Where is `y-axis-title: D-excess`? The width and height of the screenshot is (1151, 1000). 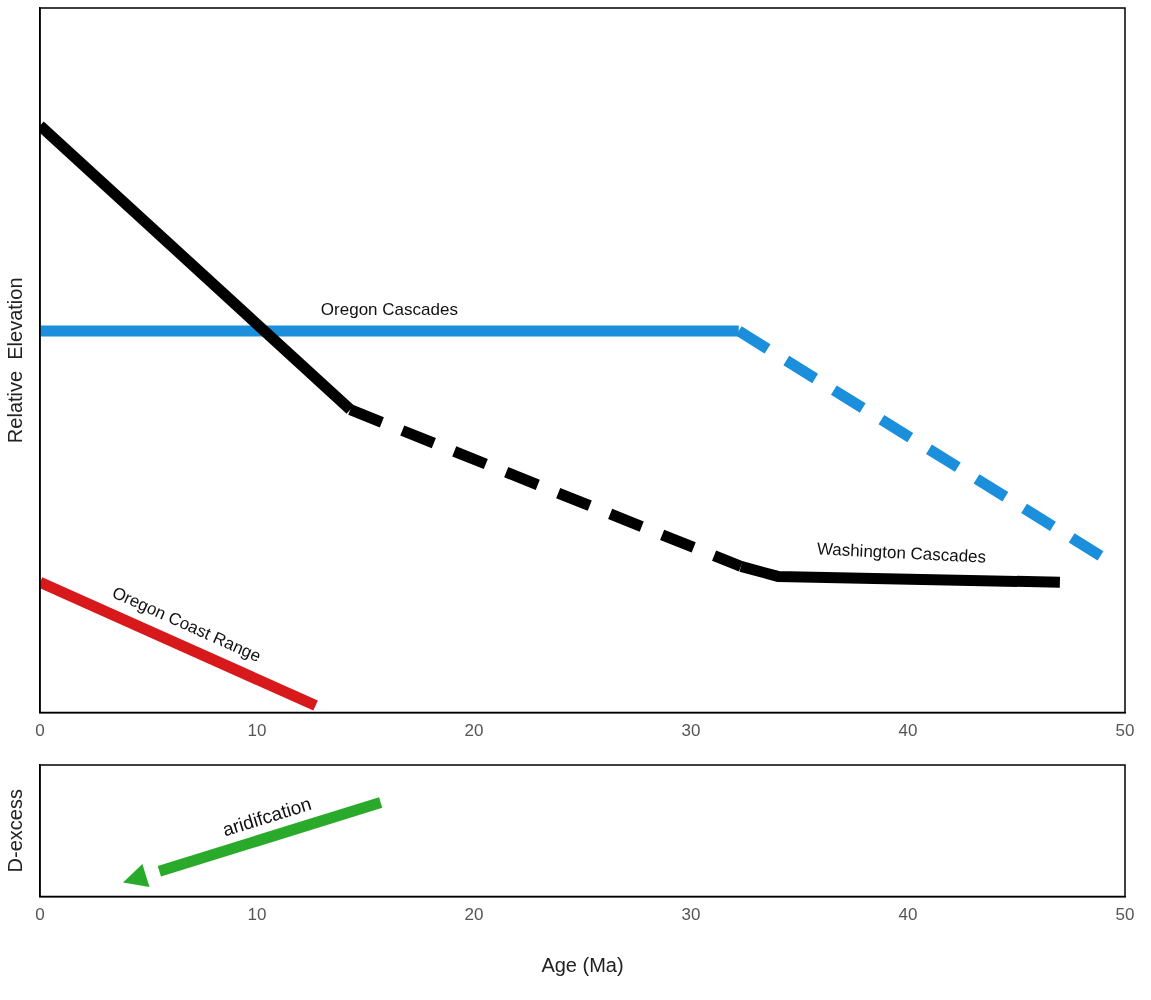
y-axis-title: D-excess is located at coordinates (14, 831).